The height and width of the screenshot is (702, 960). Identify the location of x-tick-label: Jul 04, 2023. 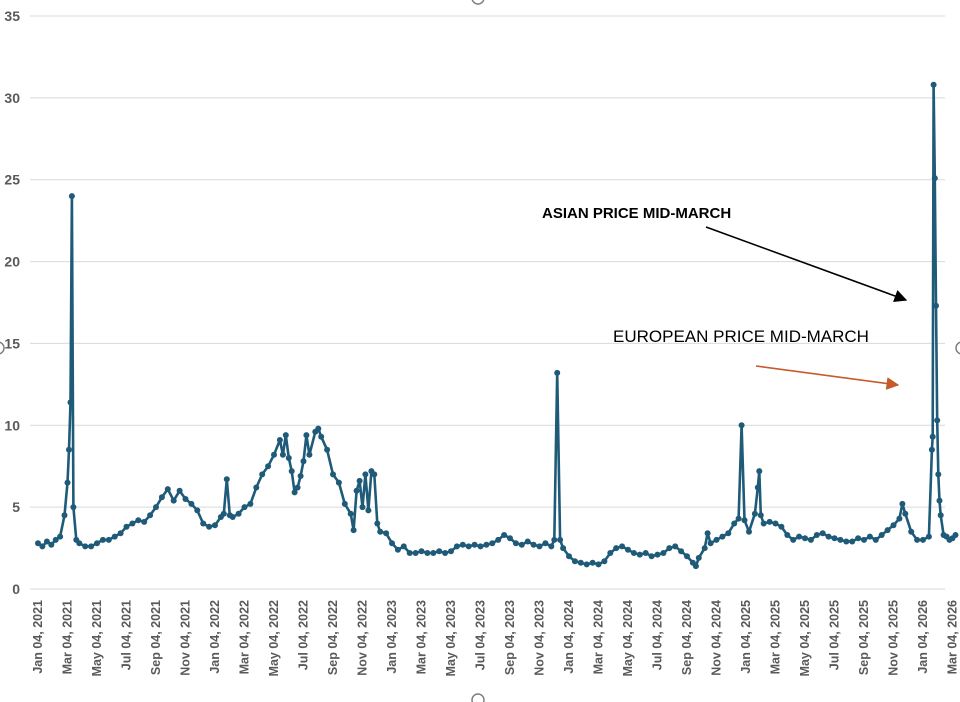
(481, 635).